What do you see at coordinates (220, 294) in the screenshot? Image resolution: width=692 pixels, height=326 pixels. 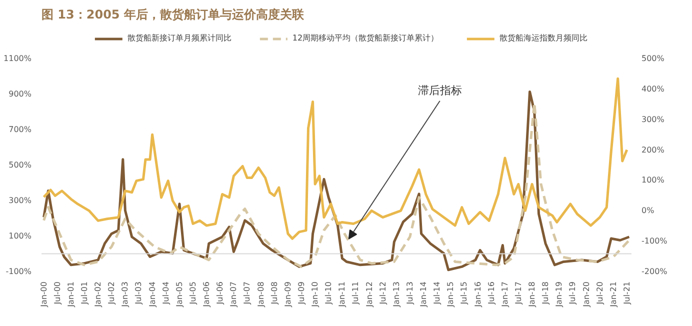 I see `x-tick-label: Jul-06` at bounding box center [220, 294].